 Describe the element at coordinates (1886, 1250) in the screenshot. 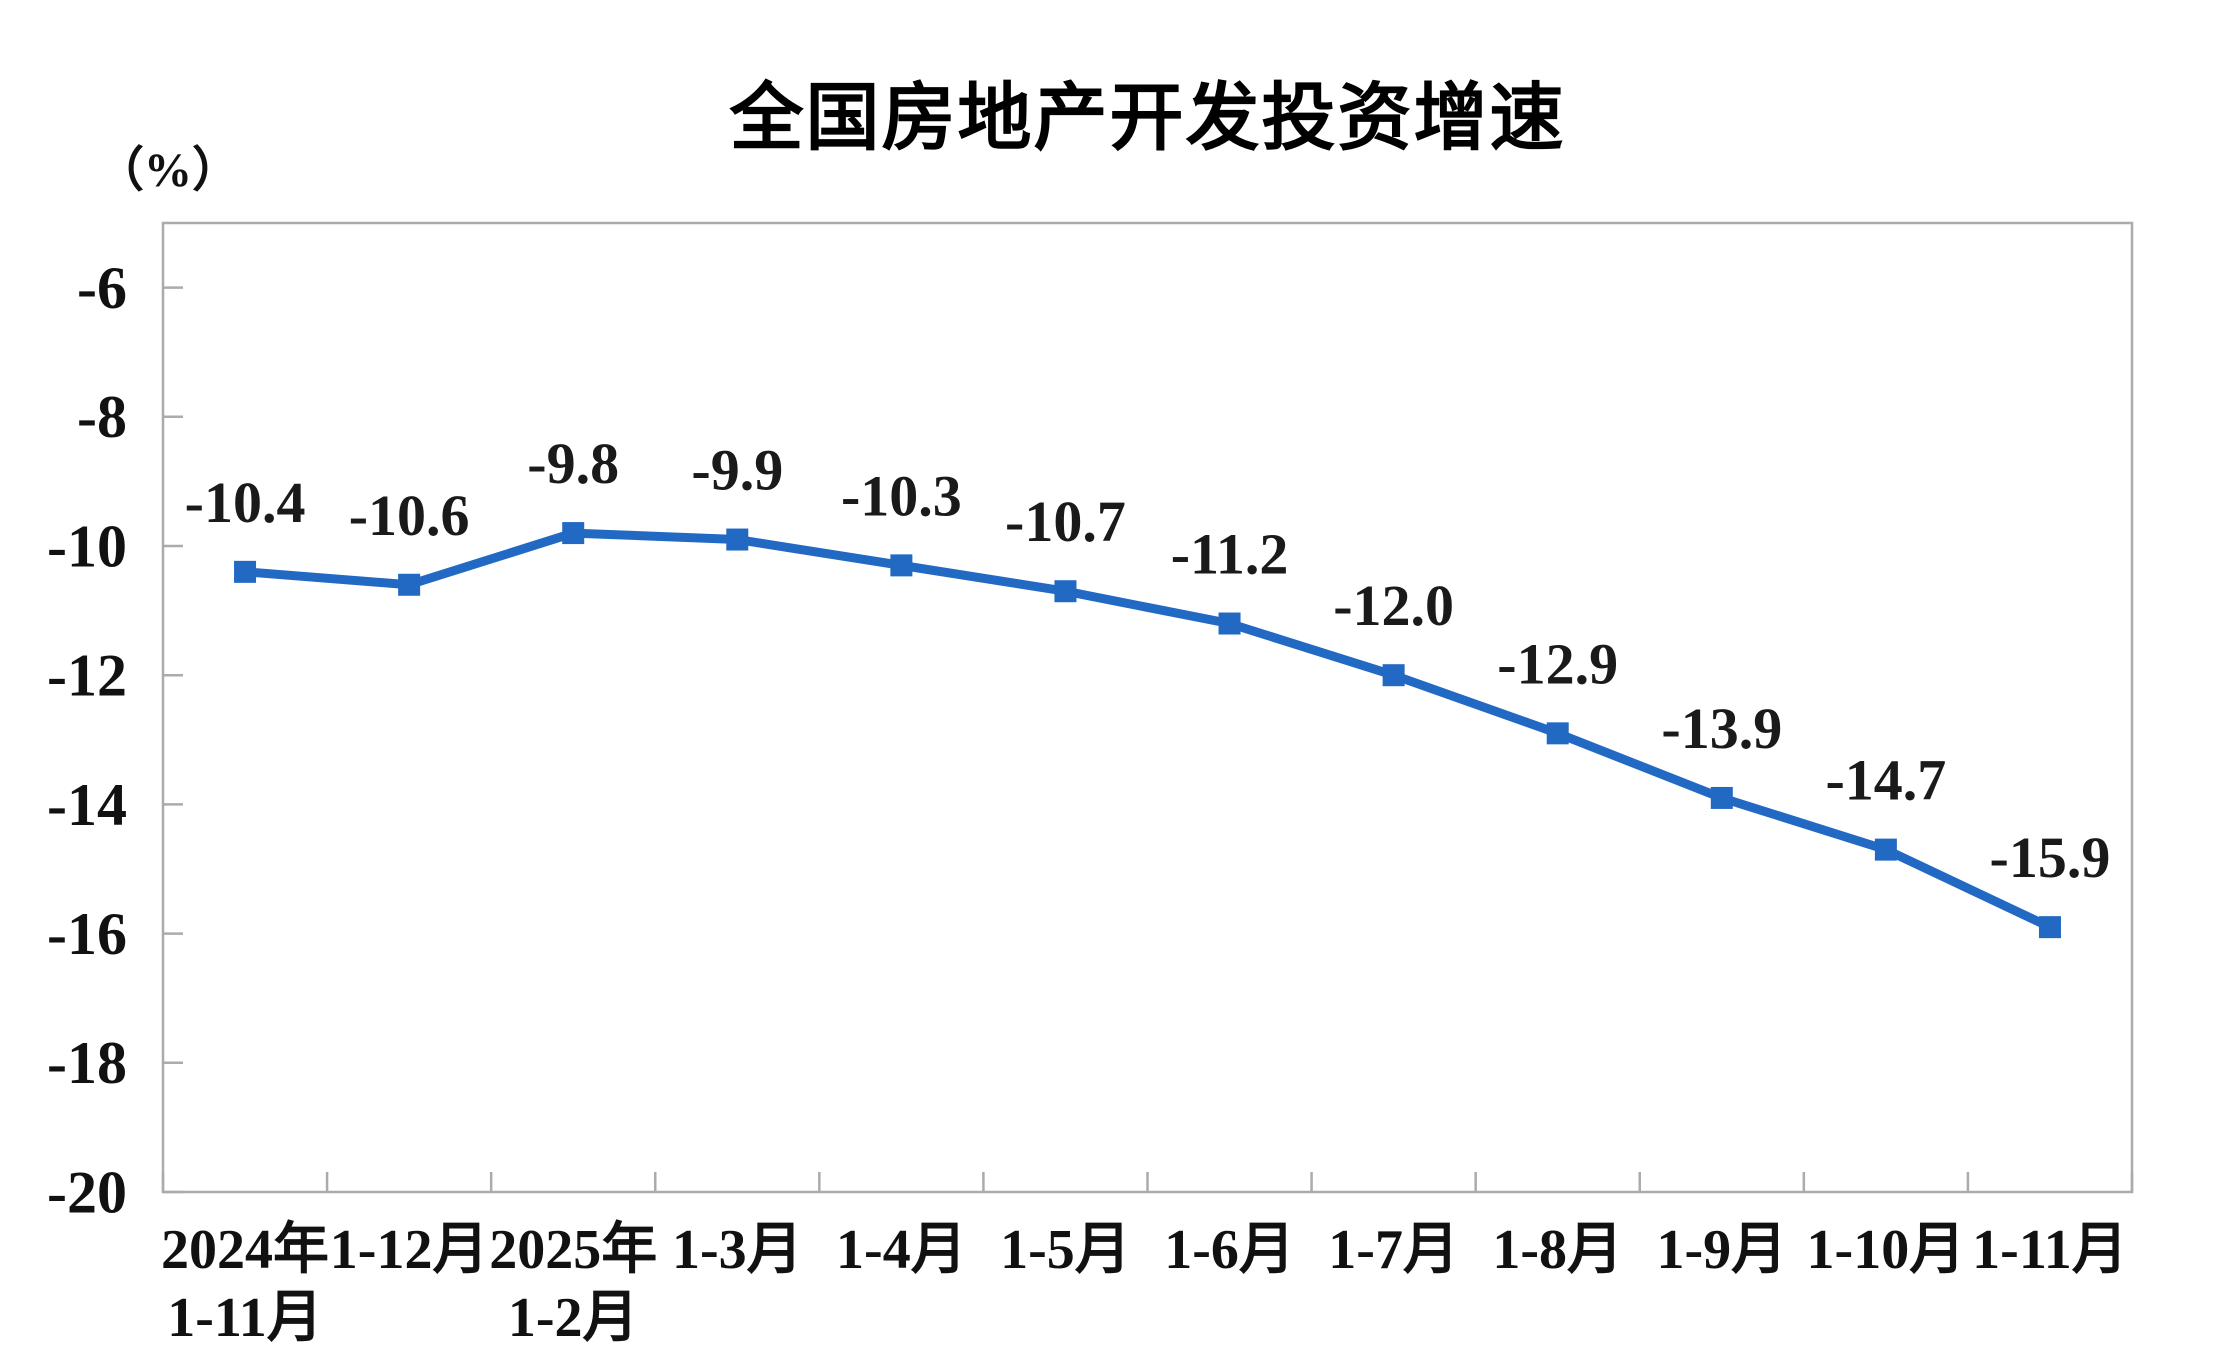

I see `x-tick-label: 1-10月` at that location.